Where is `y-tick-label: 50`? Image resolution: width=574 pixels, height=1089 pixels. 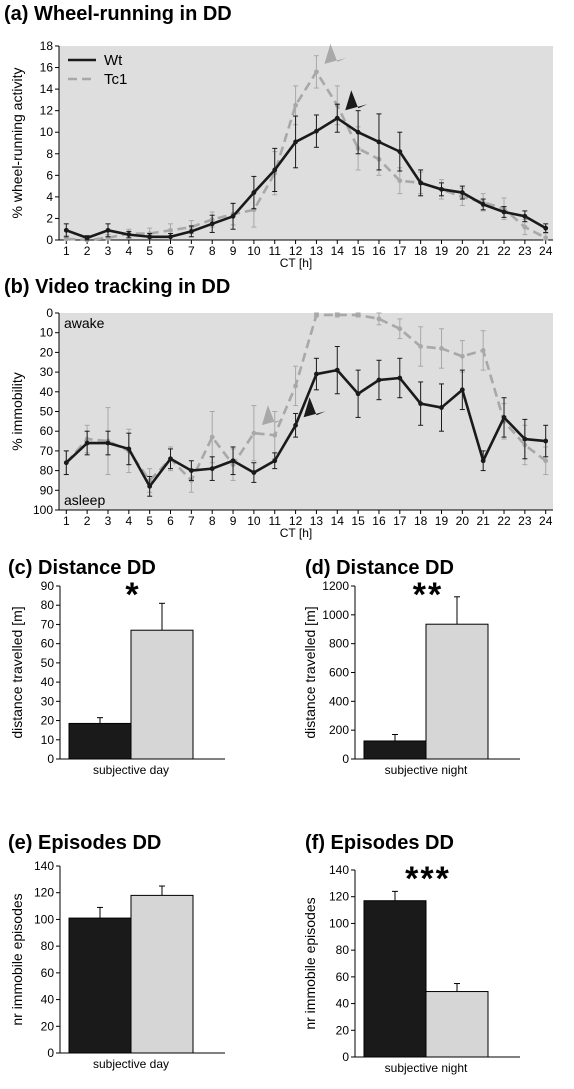 y-tick-label: 50 is located at coordinates (48, 663).